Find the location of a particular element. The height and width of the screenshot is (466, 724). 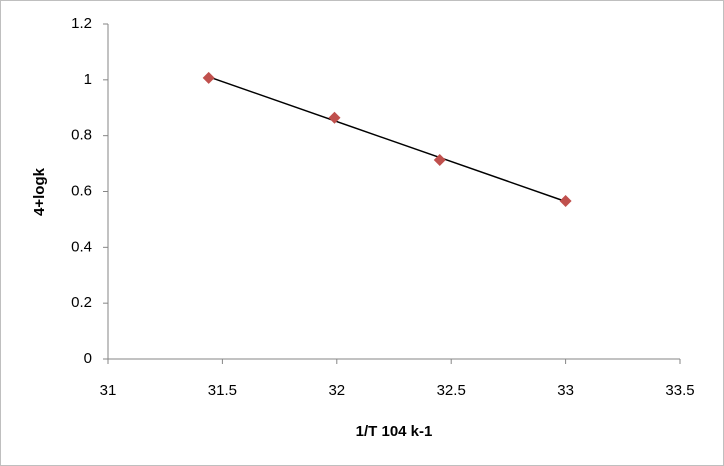

x-tick-label: 32.5 is located at coordinates (451, 390).